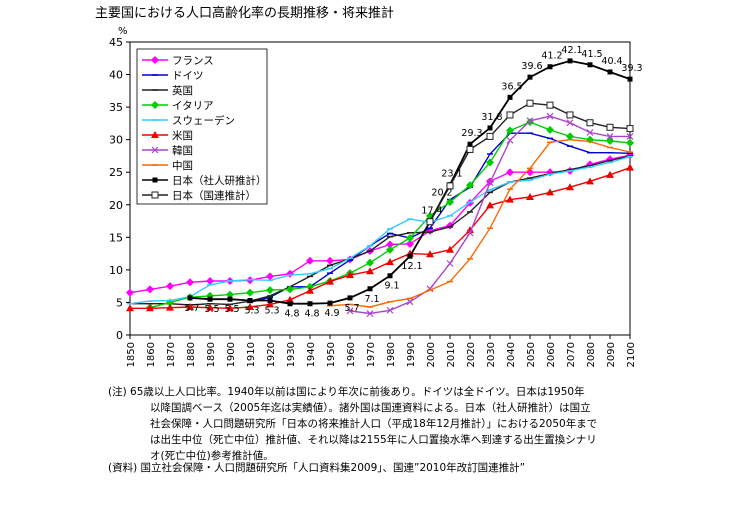 The image size is (738, 517). What do you see at coordinates (471, 133) in the screenshot?
I see `data-label: 29.3` at bounding box center [471, 133].